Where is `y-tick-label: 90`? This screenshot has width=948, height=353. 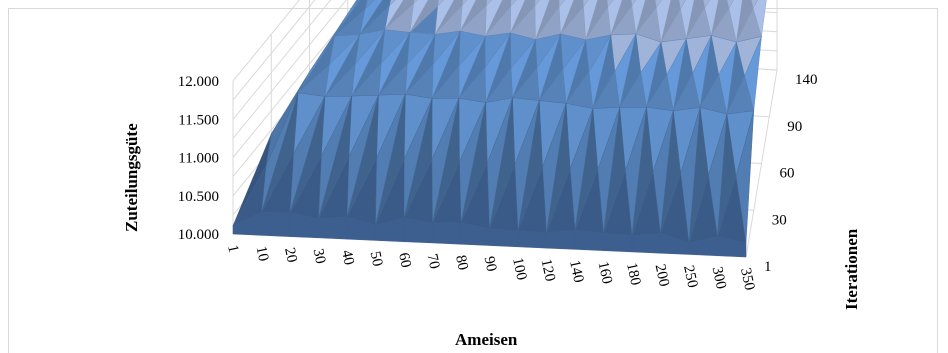
y-tick-label: 90 is located at coordinates (794, 127).